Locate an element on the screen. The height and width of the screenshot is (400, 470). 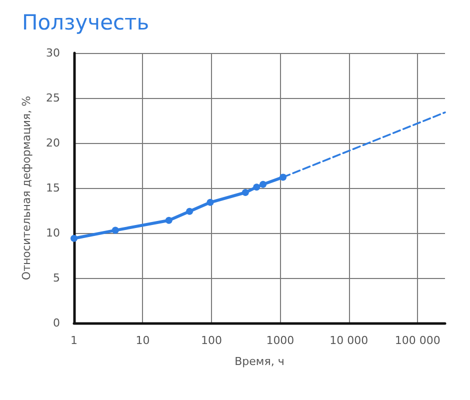
y-axis-title: Относительная деформация, % is located at coordinates (26, 188).